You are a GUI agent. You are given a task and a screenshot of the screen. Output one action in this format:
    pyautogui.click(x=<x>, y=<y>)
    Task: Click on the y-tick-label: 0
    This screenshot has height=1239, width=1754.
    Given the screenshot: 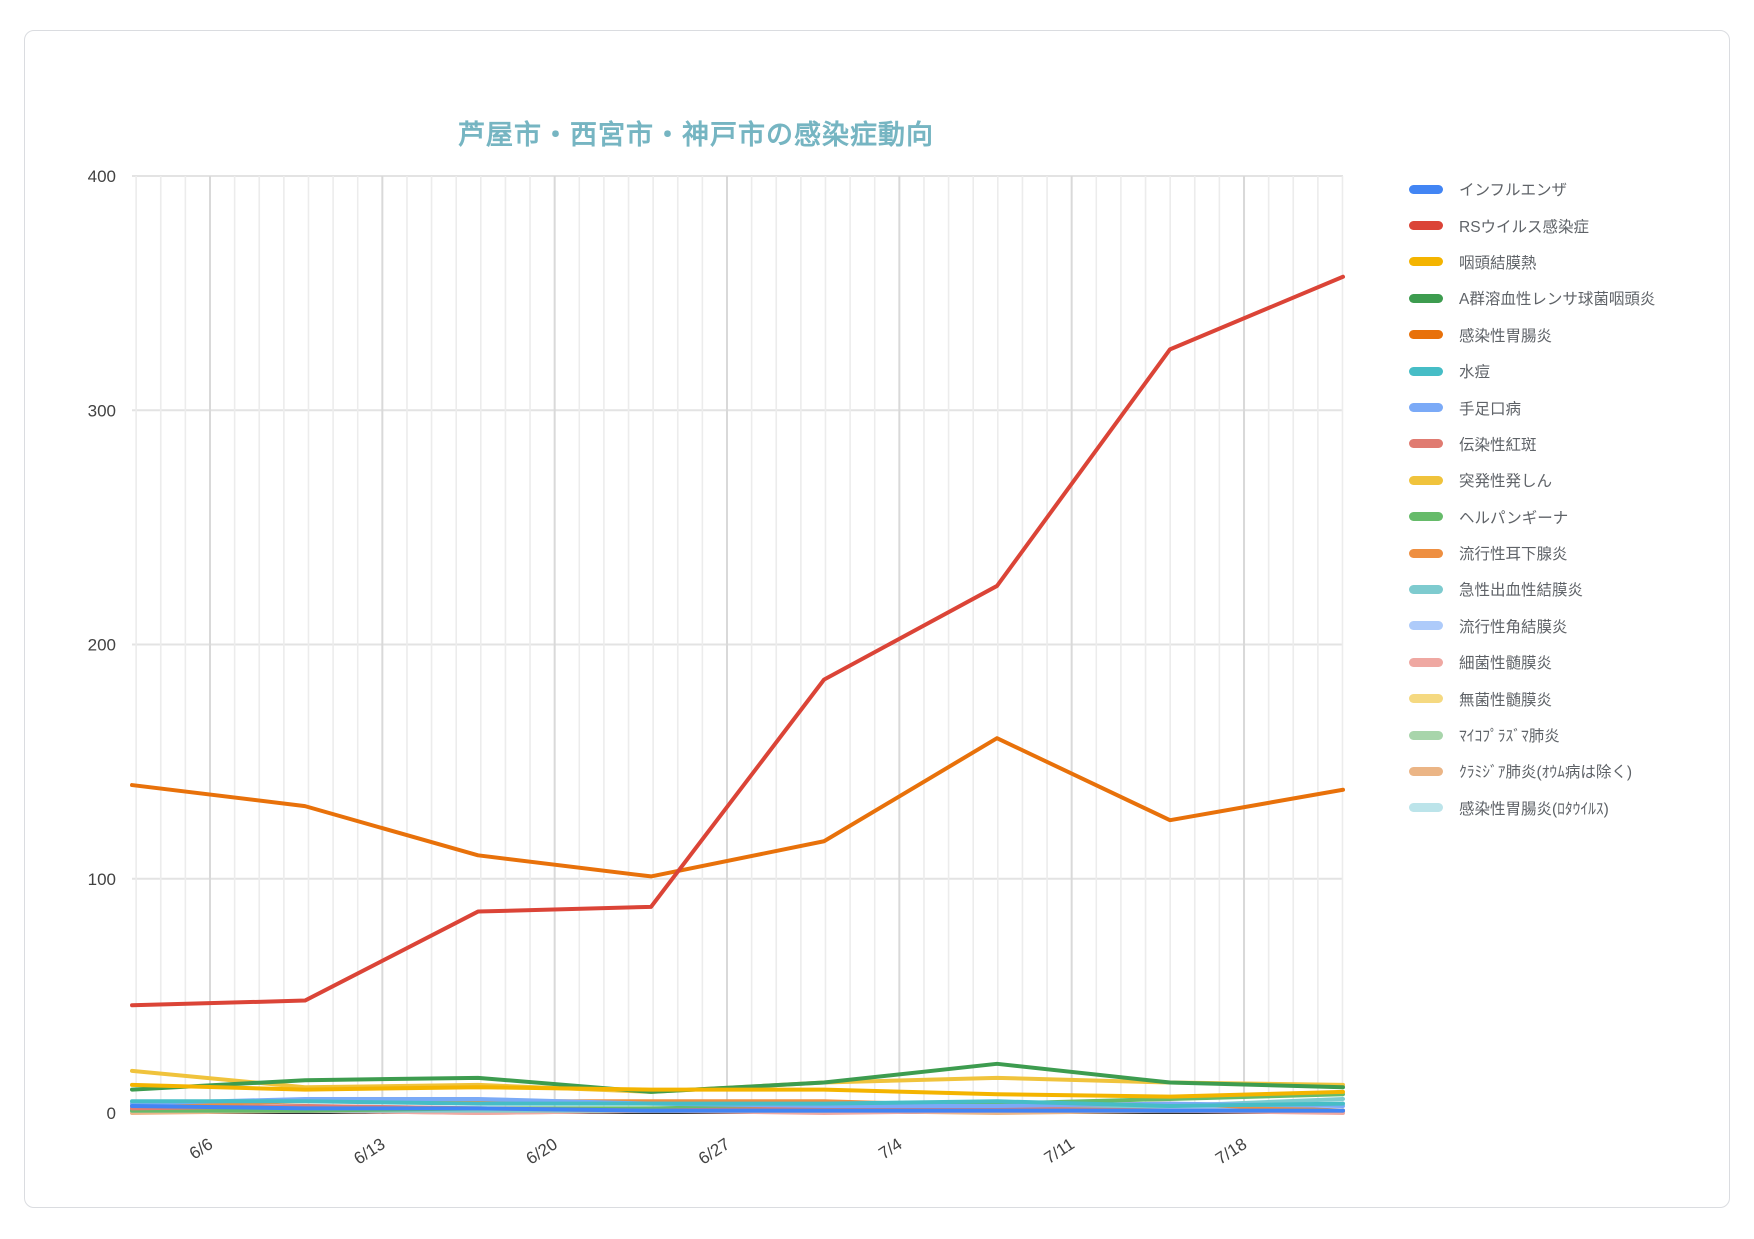 What is the action you would take?
    pyautogui.click(x=111, y=1113)
    